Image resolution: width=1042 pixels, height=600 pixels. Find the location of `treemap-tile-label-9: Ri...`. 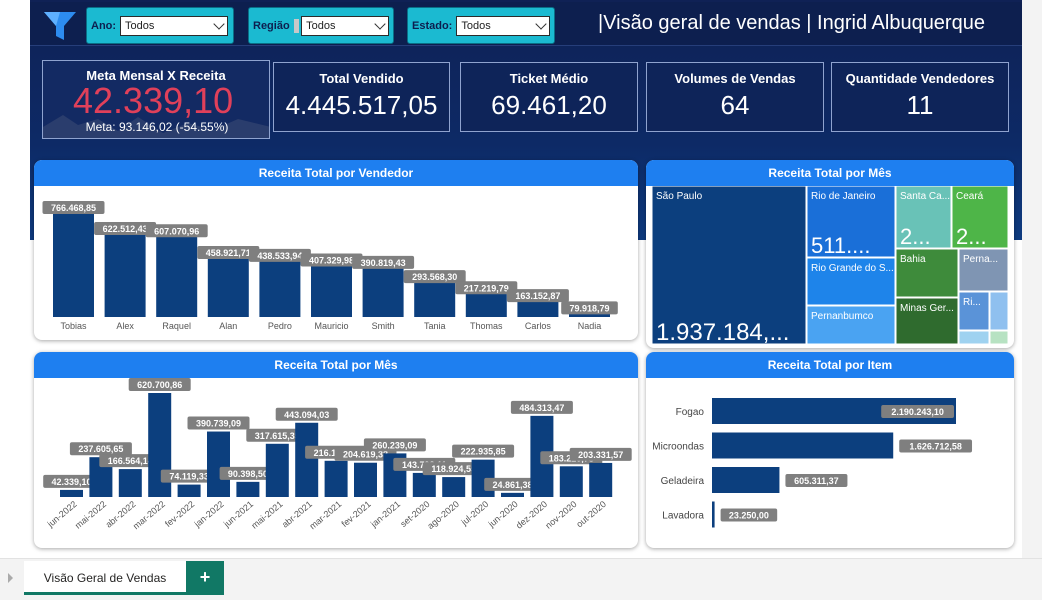

treemap-tile-label-9: Ri... is located at coordinates (972, 302).